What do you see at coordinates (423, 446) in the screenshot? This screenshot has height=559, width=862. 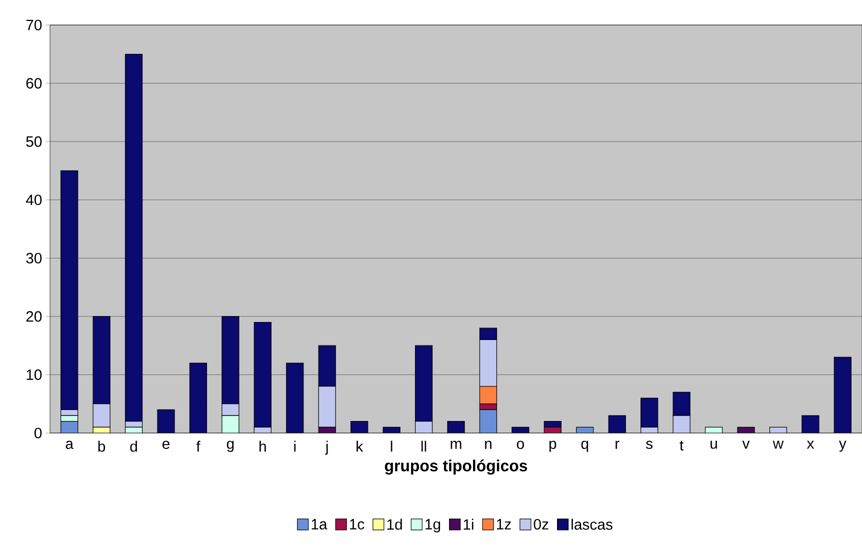 I see `x-tick-label: ll` at bounding box center [423, 446].